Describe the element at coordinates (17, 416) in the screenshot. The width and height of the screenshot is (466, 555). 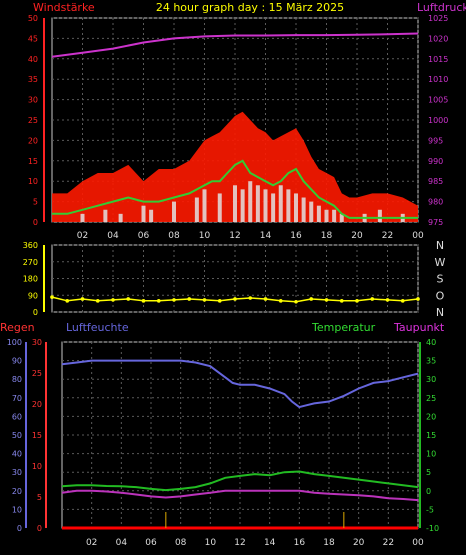
I see `humidity-y-tick: 60` at that location.